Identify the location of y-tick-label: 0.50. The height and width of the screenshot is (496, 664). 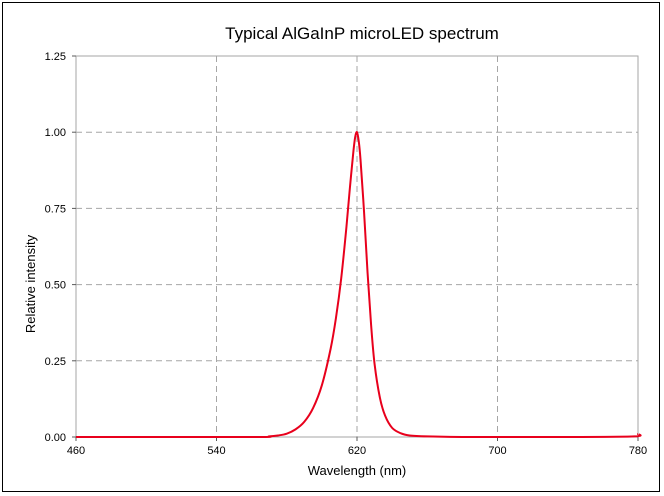
(55, 286).